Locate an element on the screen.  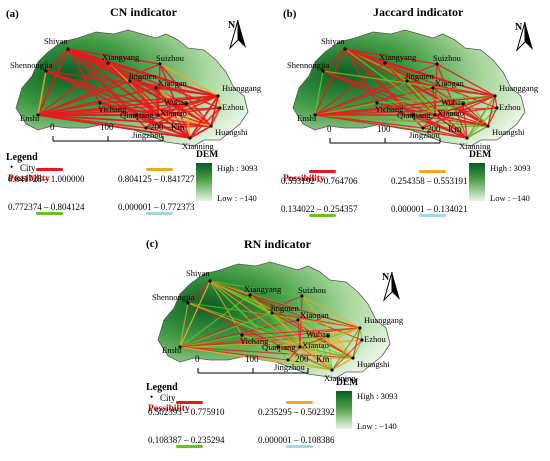
panel-tag: (b) is located at coordinates (290, 14).